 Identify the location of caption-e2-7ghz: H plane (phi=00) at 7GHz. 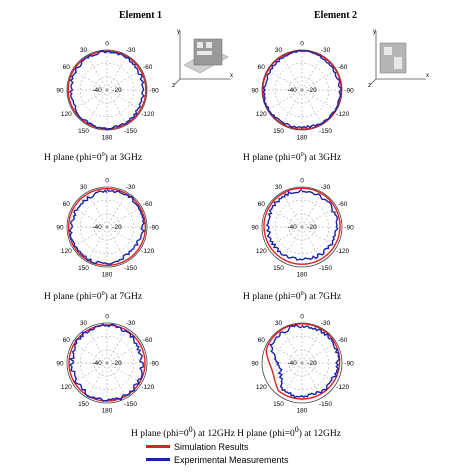
(292, 297).